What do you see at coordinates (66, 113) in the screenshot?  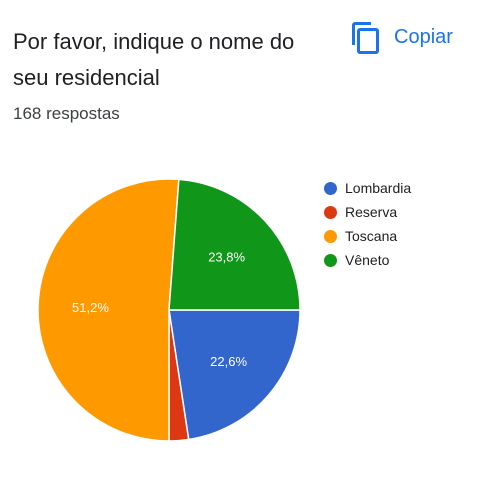 I see `response-count: 168 respostas` at bounding box center [66, 113].